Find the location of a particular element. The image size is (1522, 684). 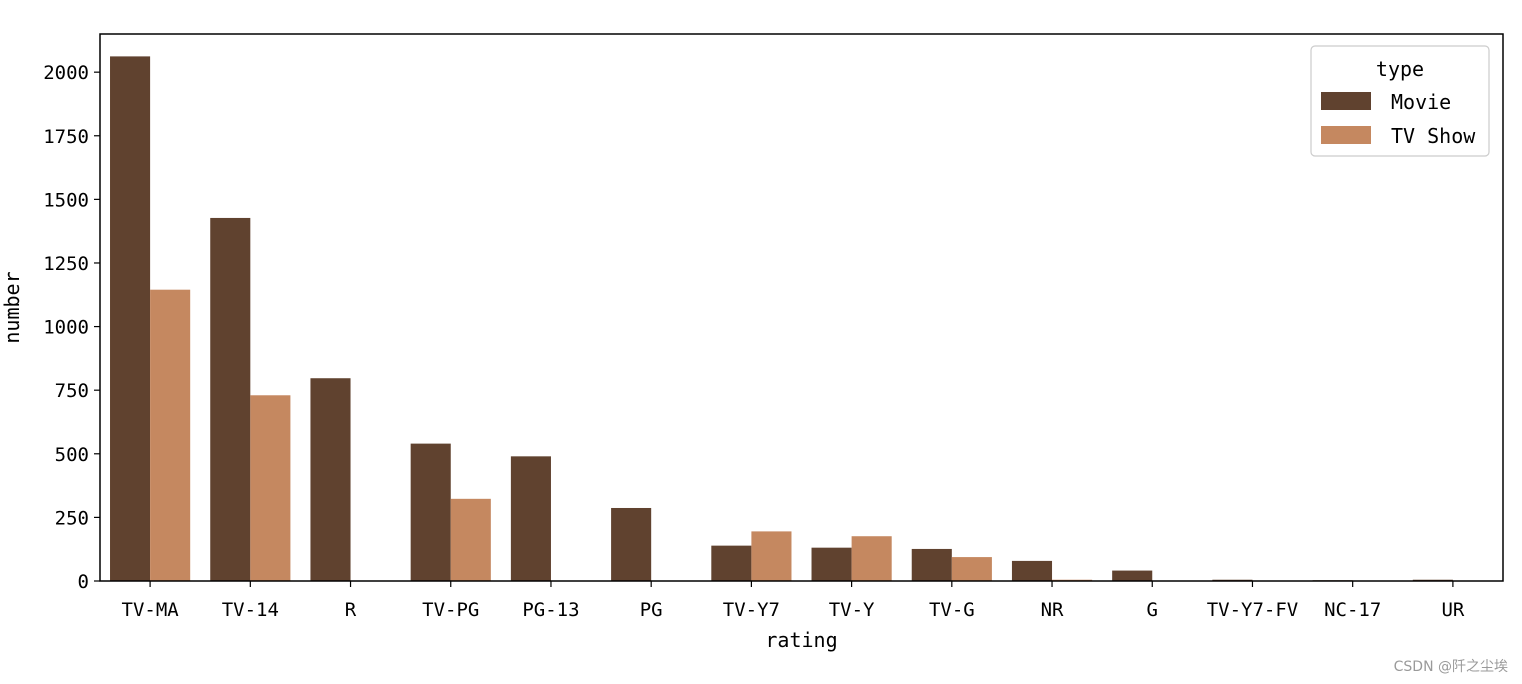

bar-tv-y-movie is located at coordinates (831, 564).